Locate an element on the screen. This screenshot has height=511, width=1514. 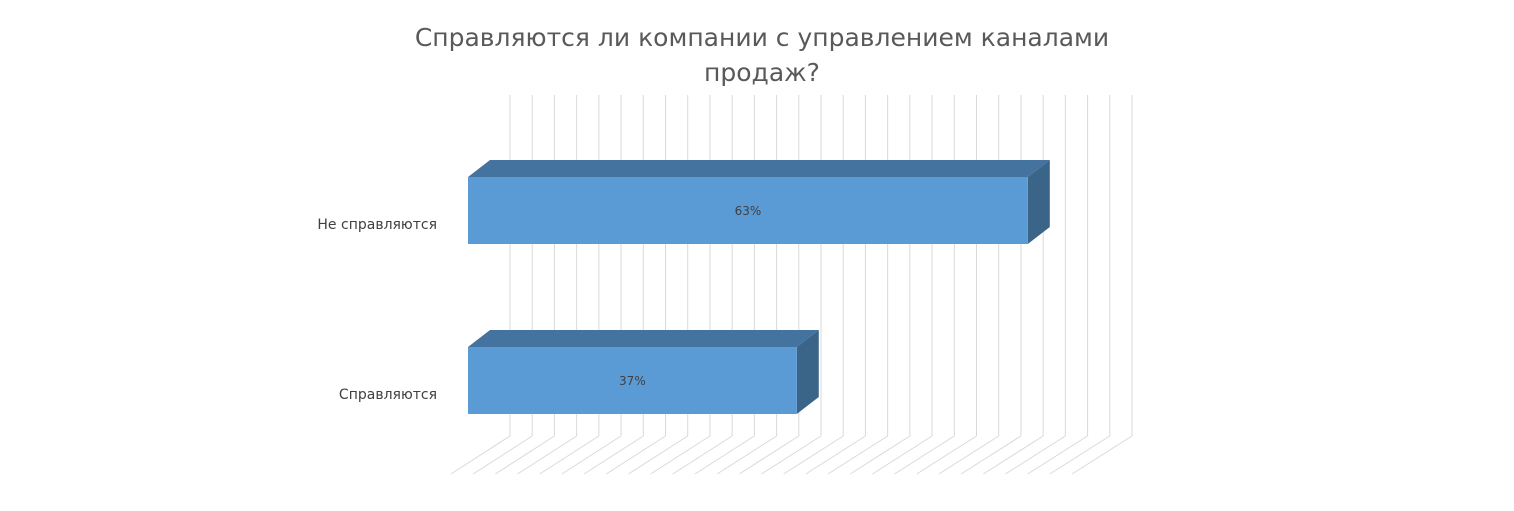
data-label: 63% is located at coordinates (748, 211).